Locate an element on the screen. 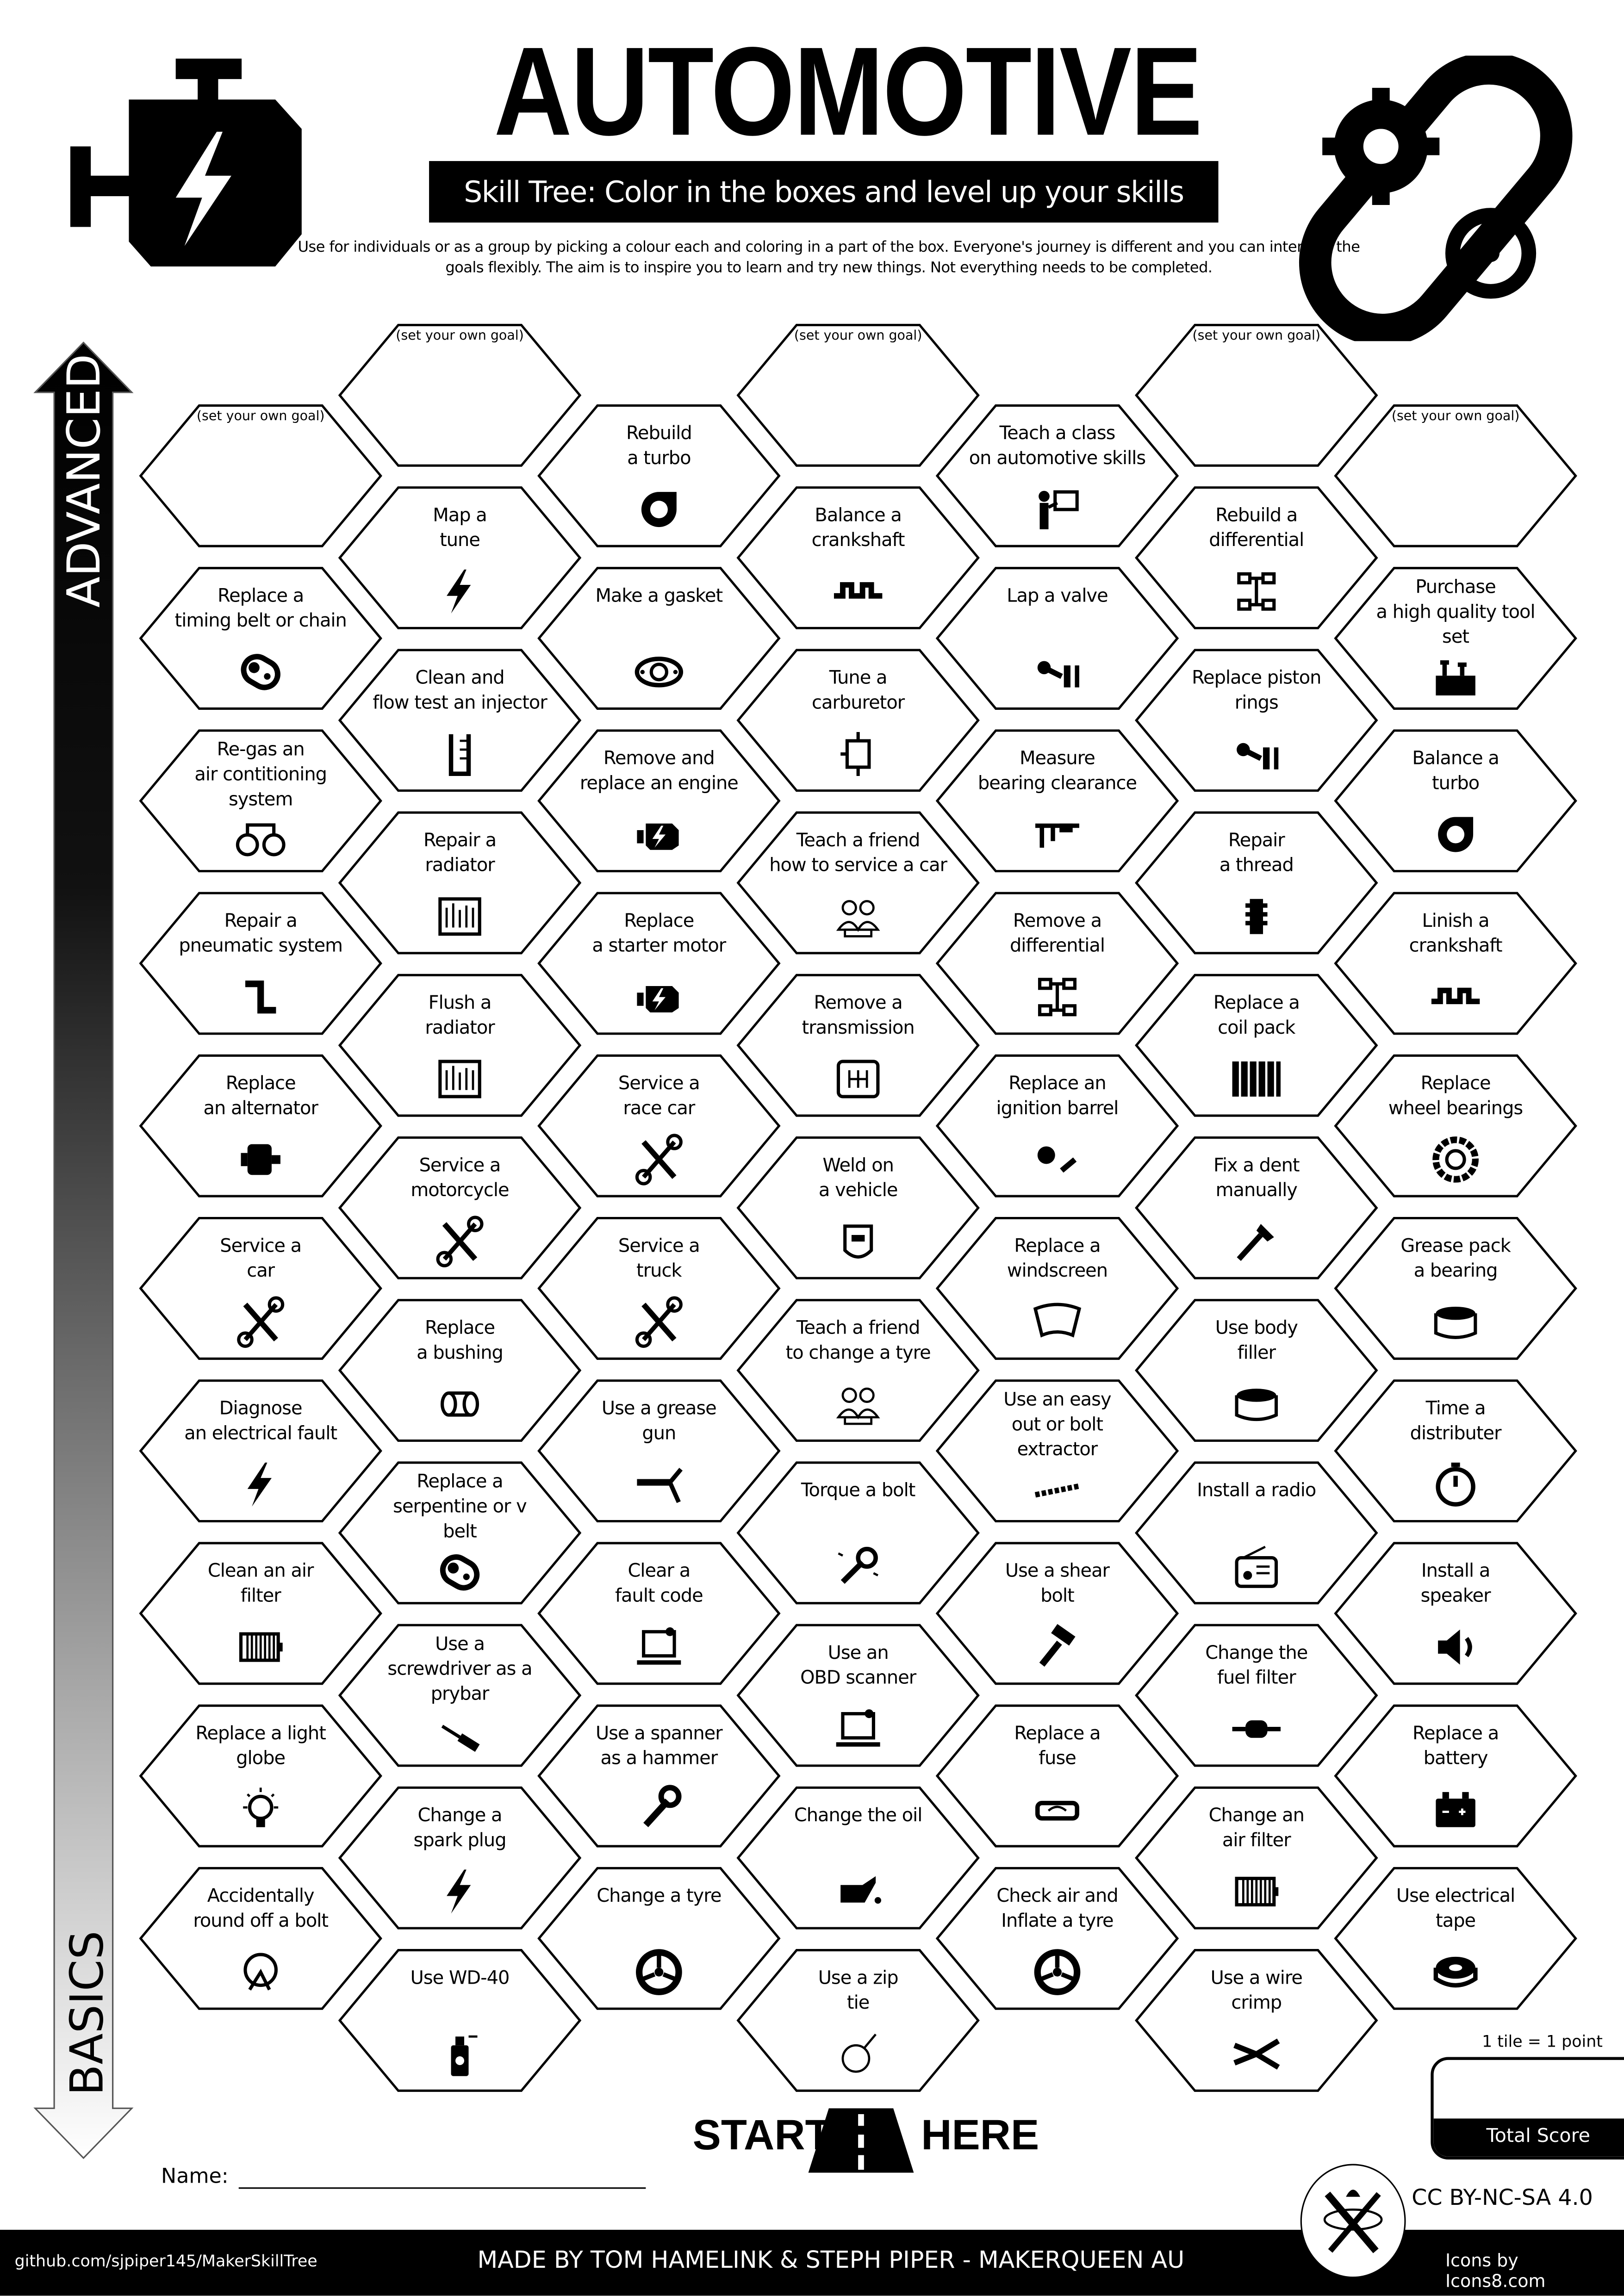 The image size is (1624, 2296). skill-tile: Service a motorcycle is located at coordinates (460, 1207).